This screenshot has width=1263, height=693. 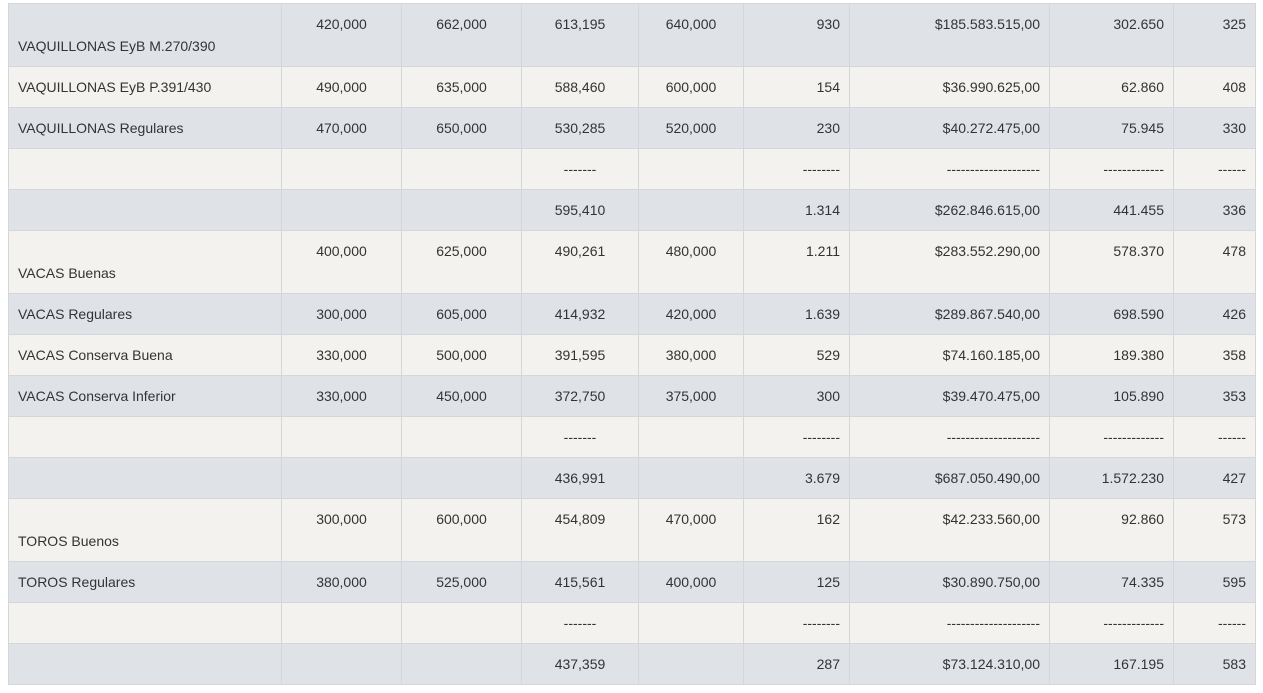 What do you see at coordinates (796, 478) in the screenshot?
I see `table-cell: 3.679` at bounding box center [796, 478].